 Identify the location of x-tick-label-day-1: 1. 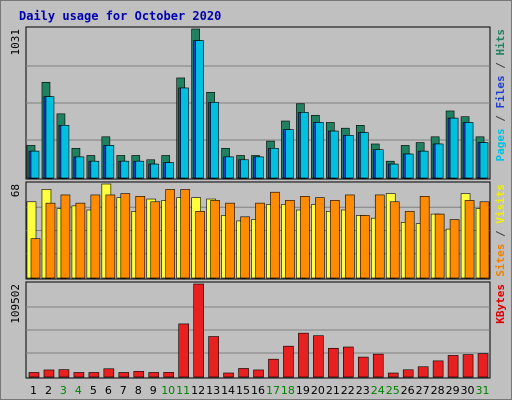
(33, 390).